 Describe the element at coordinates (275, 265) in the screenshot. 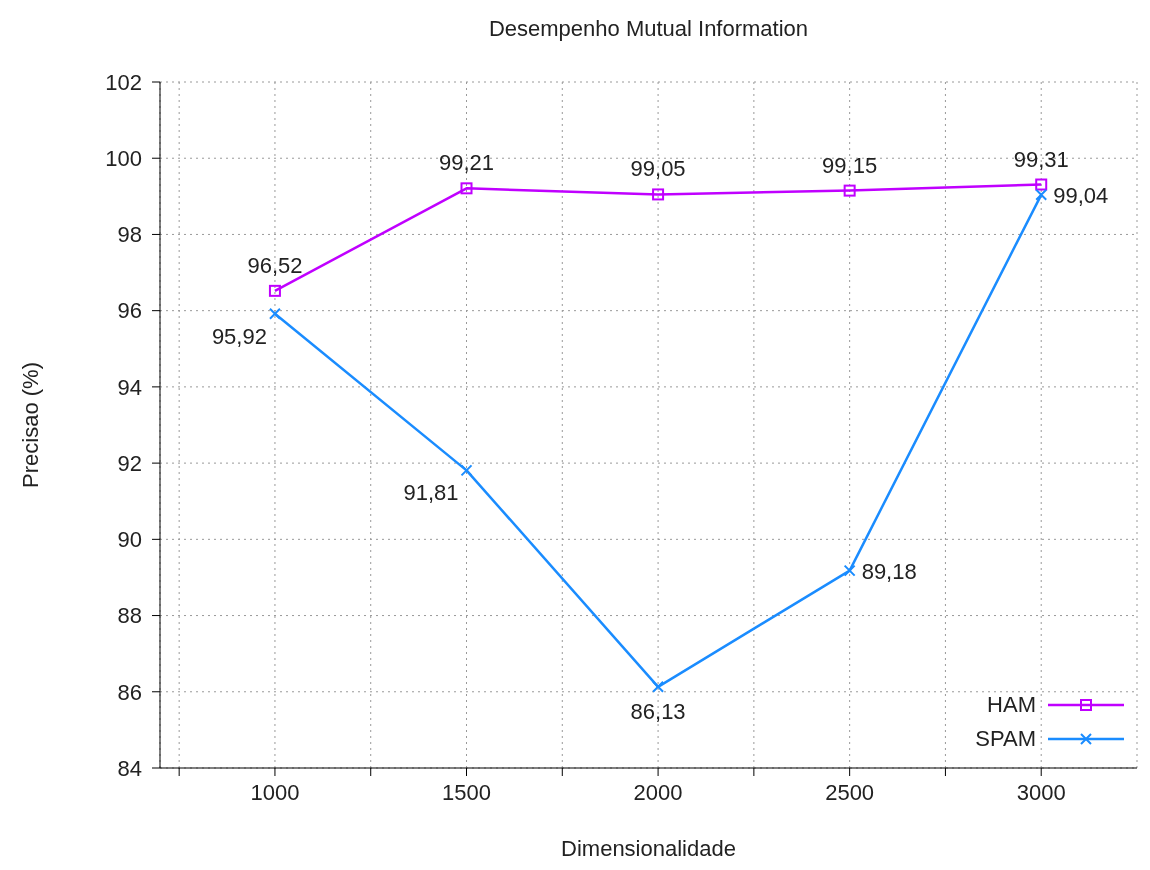

I see `data-label: 96,52` at that location.